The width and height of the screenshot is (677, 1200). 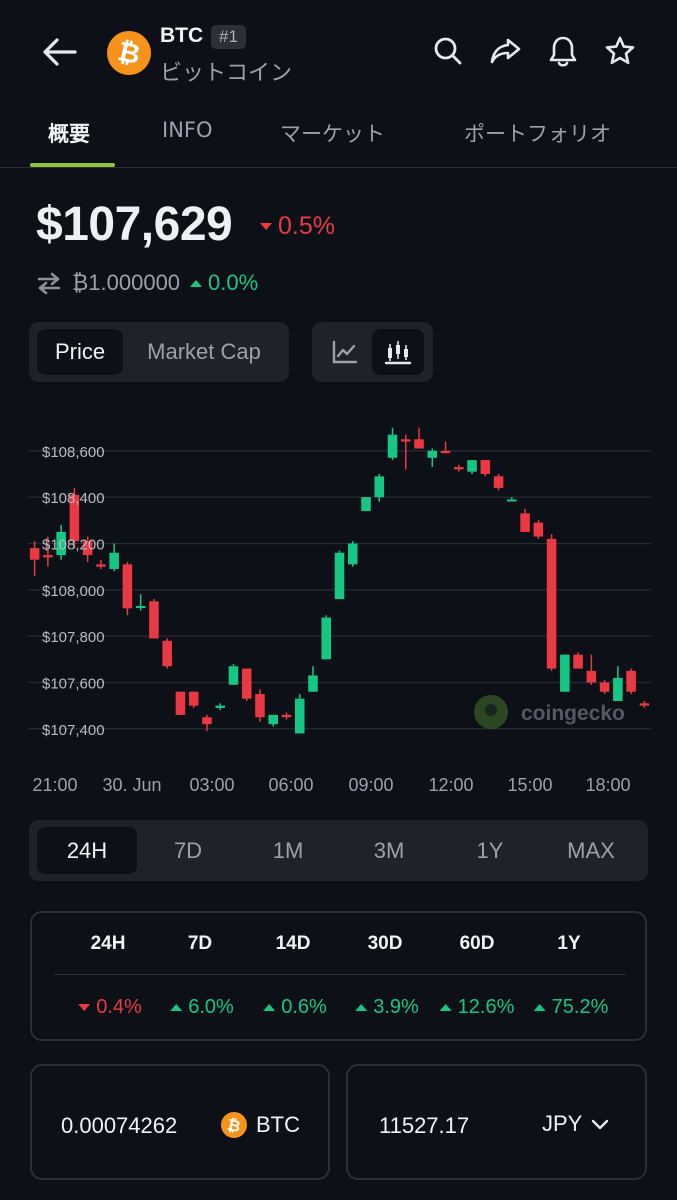 What do you see at coordinates (389, 850) in the screenshot?
I see `range-3m-button: 3M` at bounding box center [389, 850].